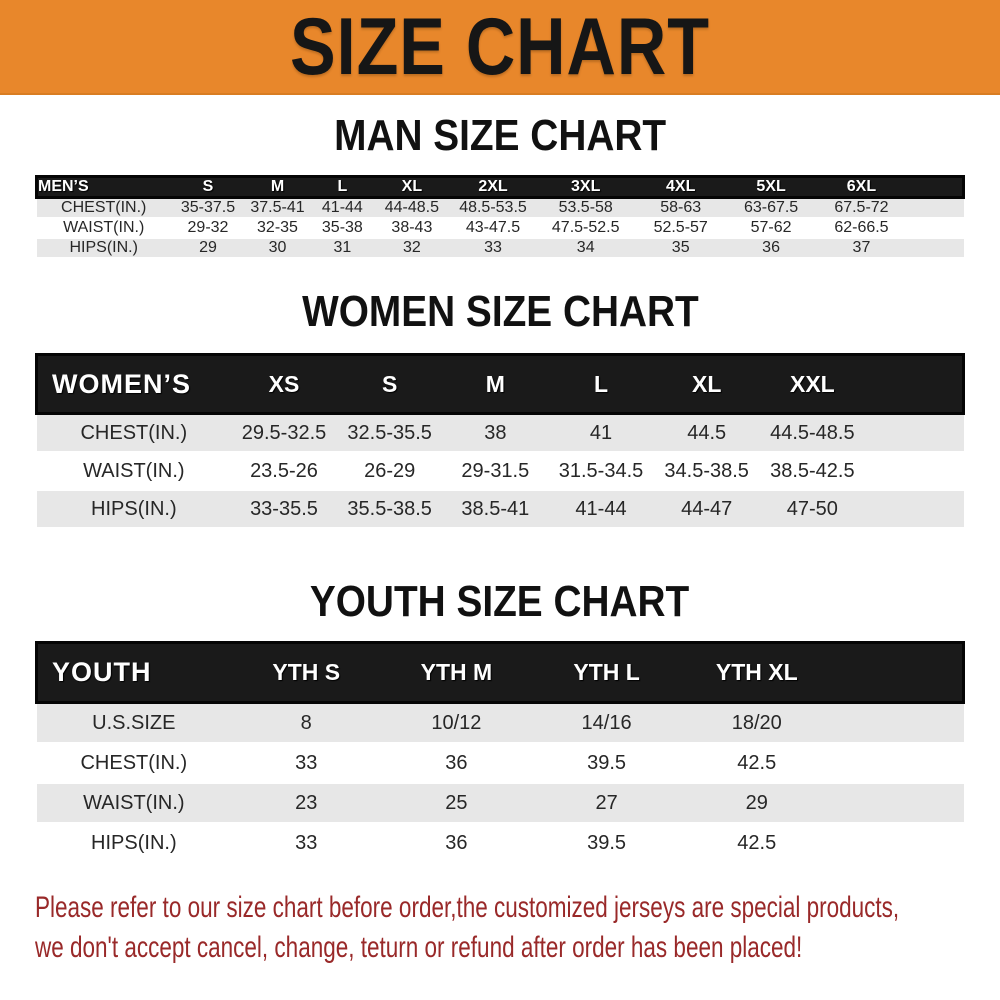 The image size is (1000, 1000). What do you see at coordinates (606, 672) in the screenshot?
I see `youth-column-header: YTH L` at bounding box center [606, 672].